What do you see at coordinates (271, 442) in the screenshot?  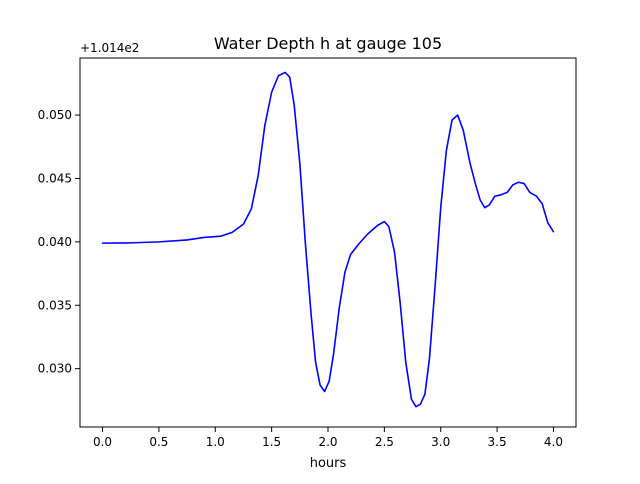 I see `x-tick-label: 1.5` at bounding box center [271, 442].